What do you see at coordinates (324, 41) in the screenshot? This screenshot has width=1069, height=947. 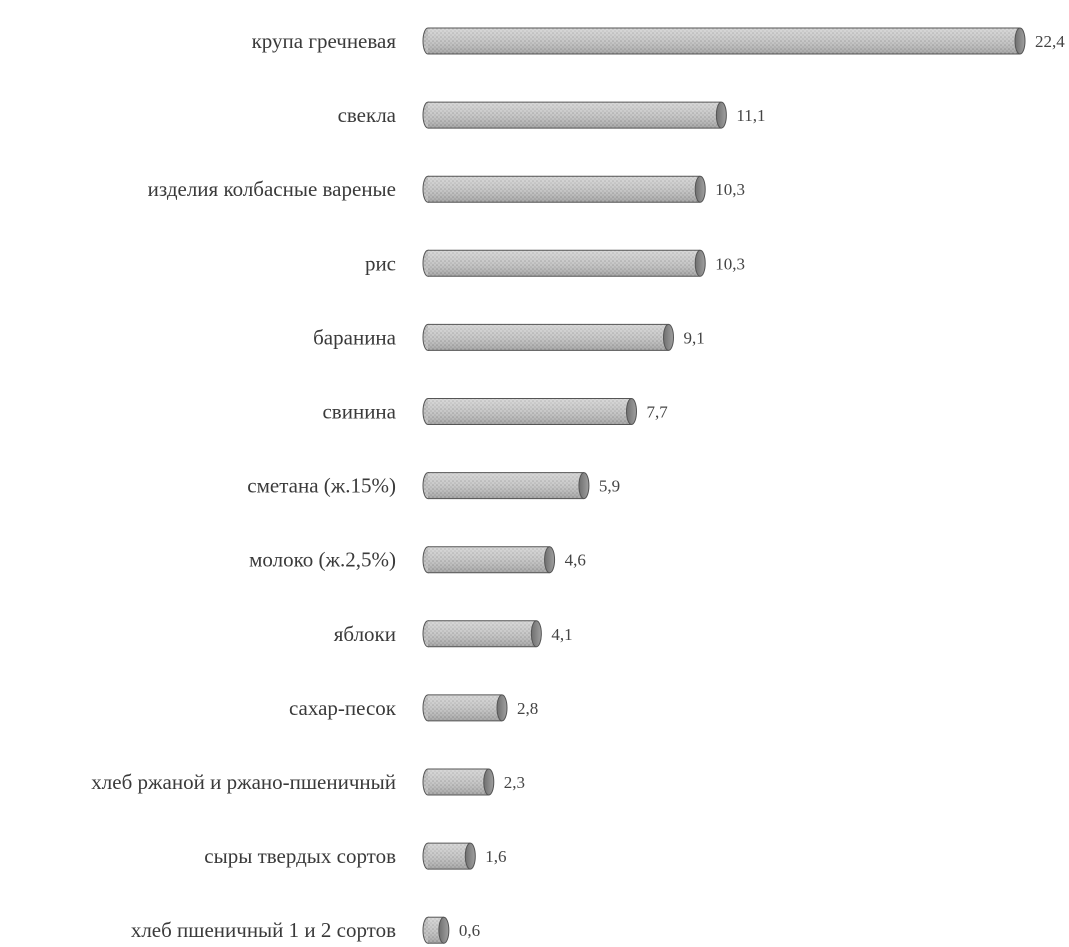 I see `category-label: крупа гречневая` at bounding box center [324, 41].